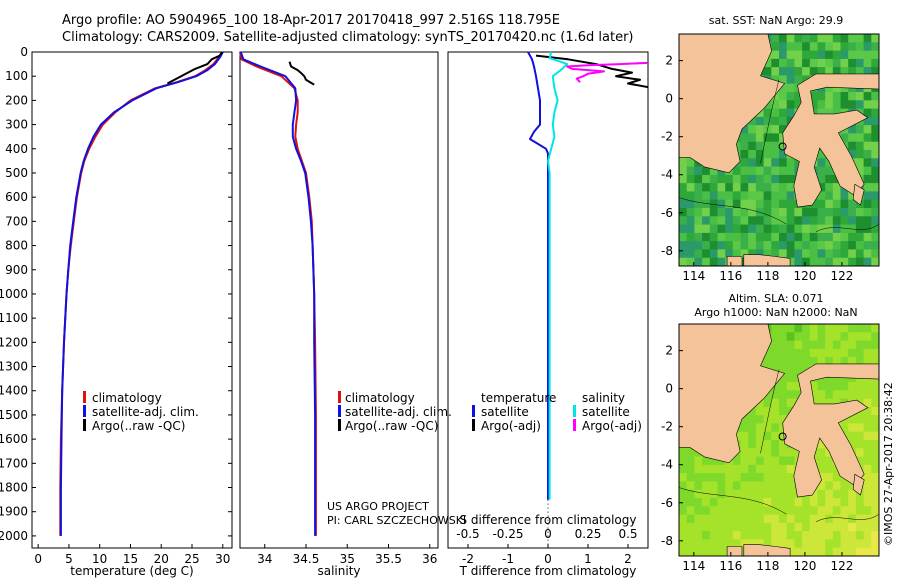 The width and height of the screenshot is (900, 580). Describe the element at coordinates (131, 571) in the screenshot. I see `temperature-xlabel: temperature (deg C)` at that location.